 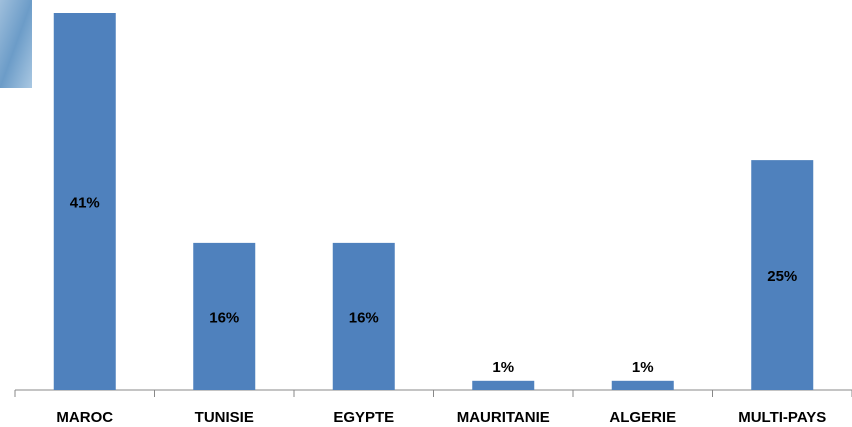 I want to click on x-tick-label: ALGERIE, so click(x=642, y=417).